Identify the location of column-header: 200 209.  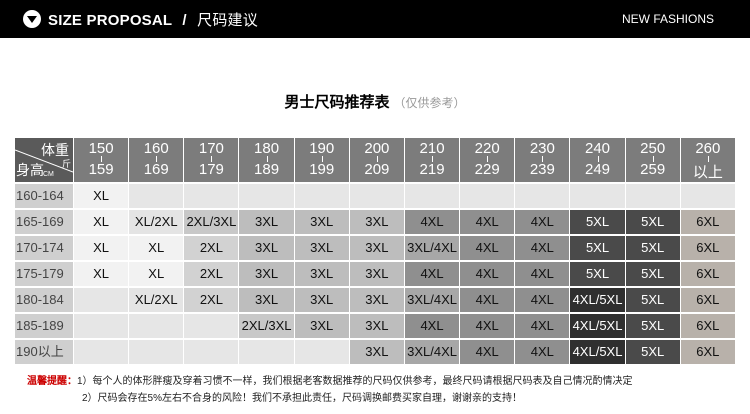
(376, 160).